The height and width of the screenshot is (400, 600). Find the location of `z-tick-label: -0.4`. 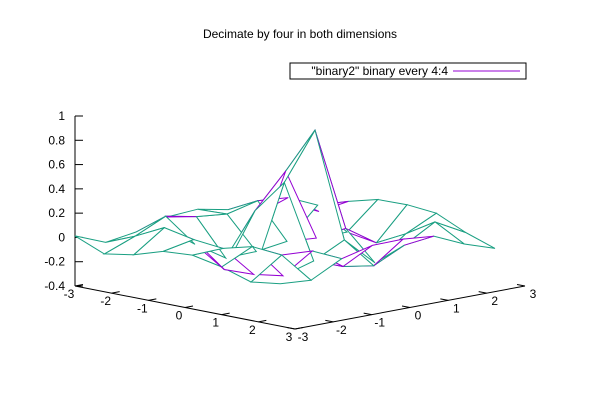

z-tick-label: -0.4 is located at coordinates (54, 286).